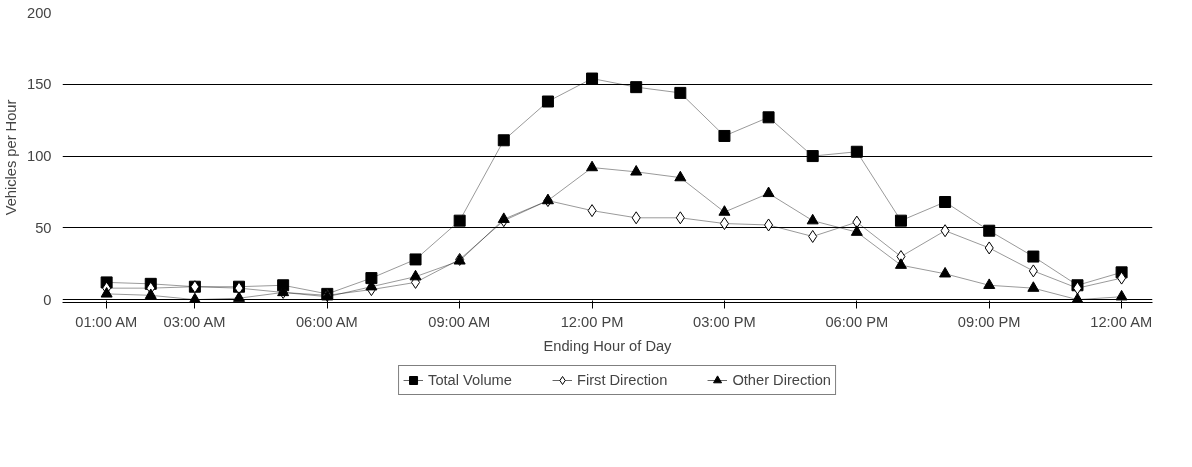 The image size is (1192, 467). Describe the element at coordinates (781, 380) in the screenshot. I see `legend-label: Other Direction` at that location.